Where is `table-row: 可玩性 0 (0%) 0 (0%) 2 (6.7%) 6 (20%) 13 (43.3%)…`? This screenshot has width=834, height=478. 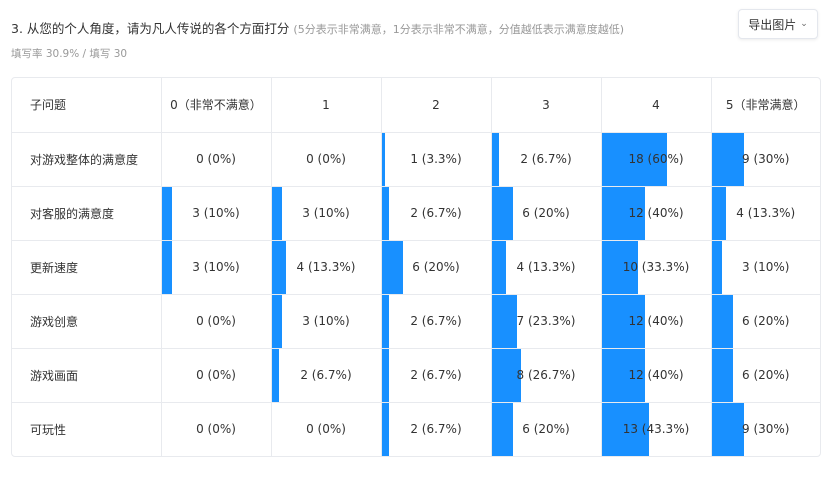 table-row: 可玩性 0 (0%) 0 (0%) 2 (6.7%) 6 (20%) 13 (43.3%)… is located at coordinates (416, 429).